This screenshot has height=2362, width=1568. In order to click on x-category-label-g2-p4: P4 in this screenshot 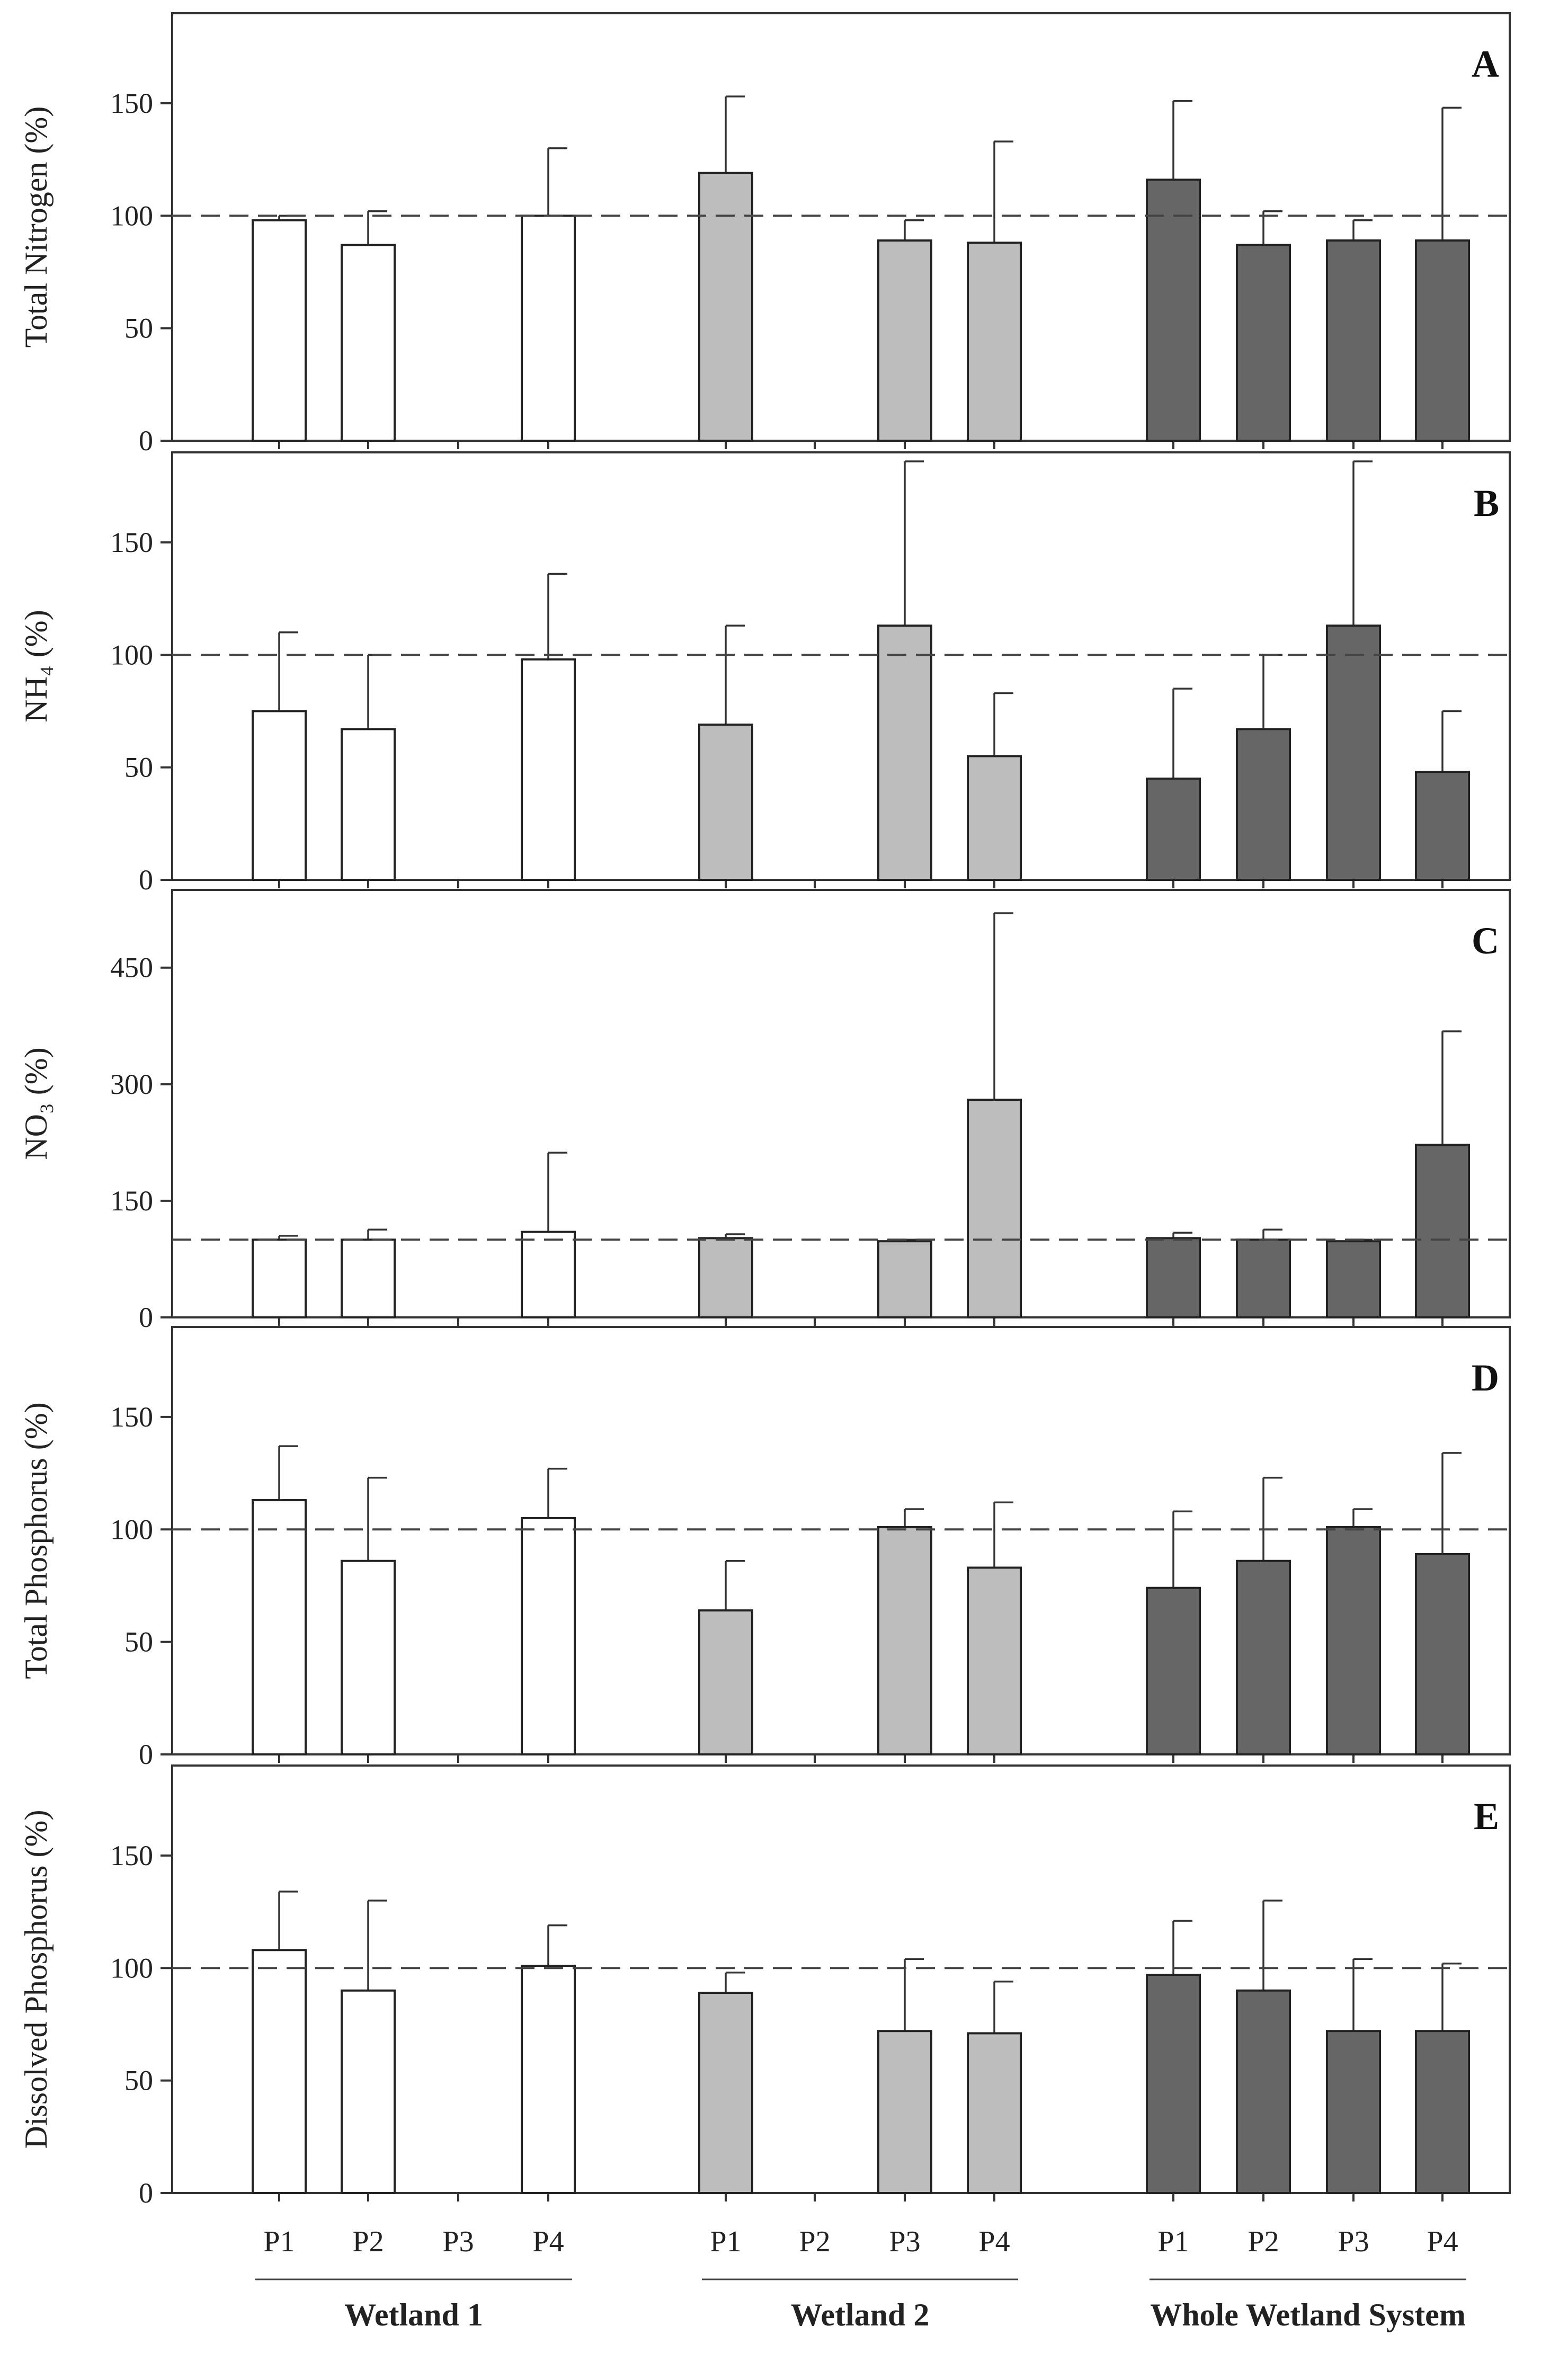, I will do `click(994, 2241)`.